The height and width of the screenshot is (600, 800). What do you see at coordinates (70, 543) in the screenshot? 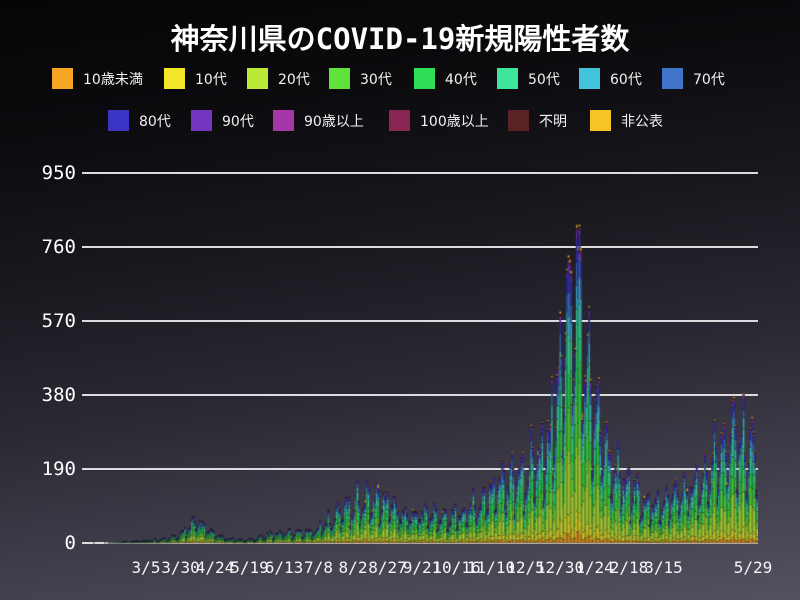
I see `y-axis-label-0: 0` at bounding box center [70, 543].